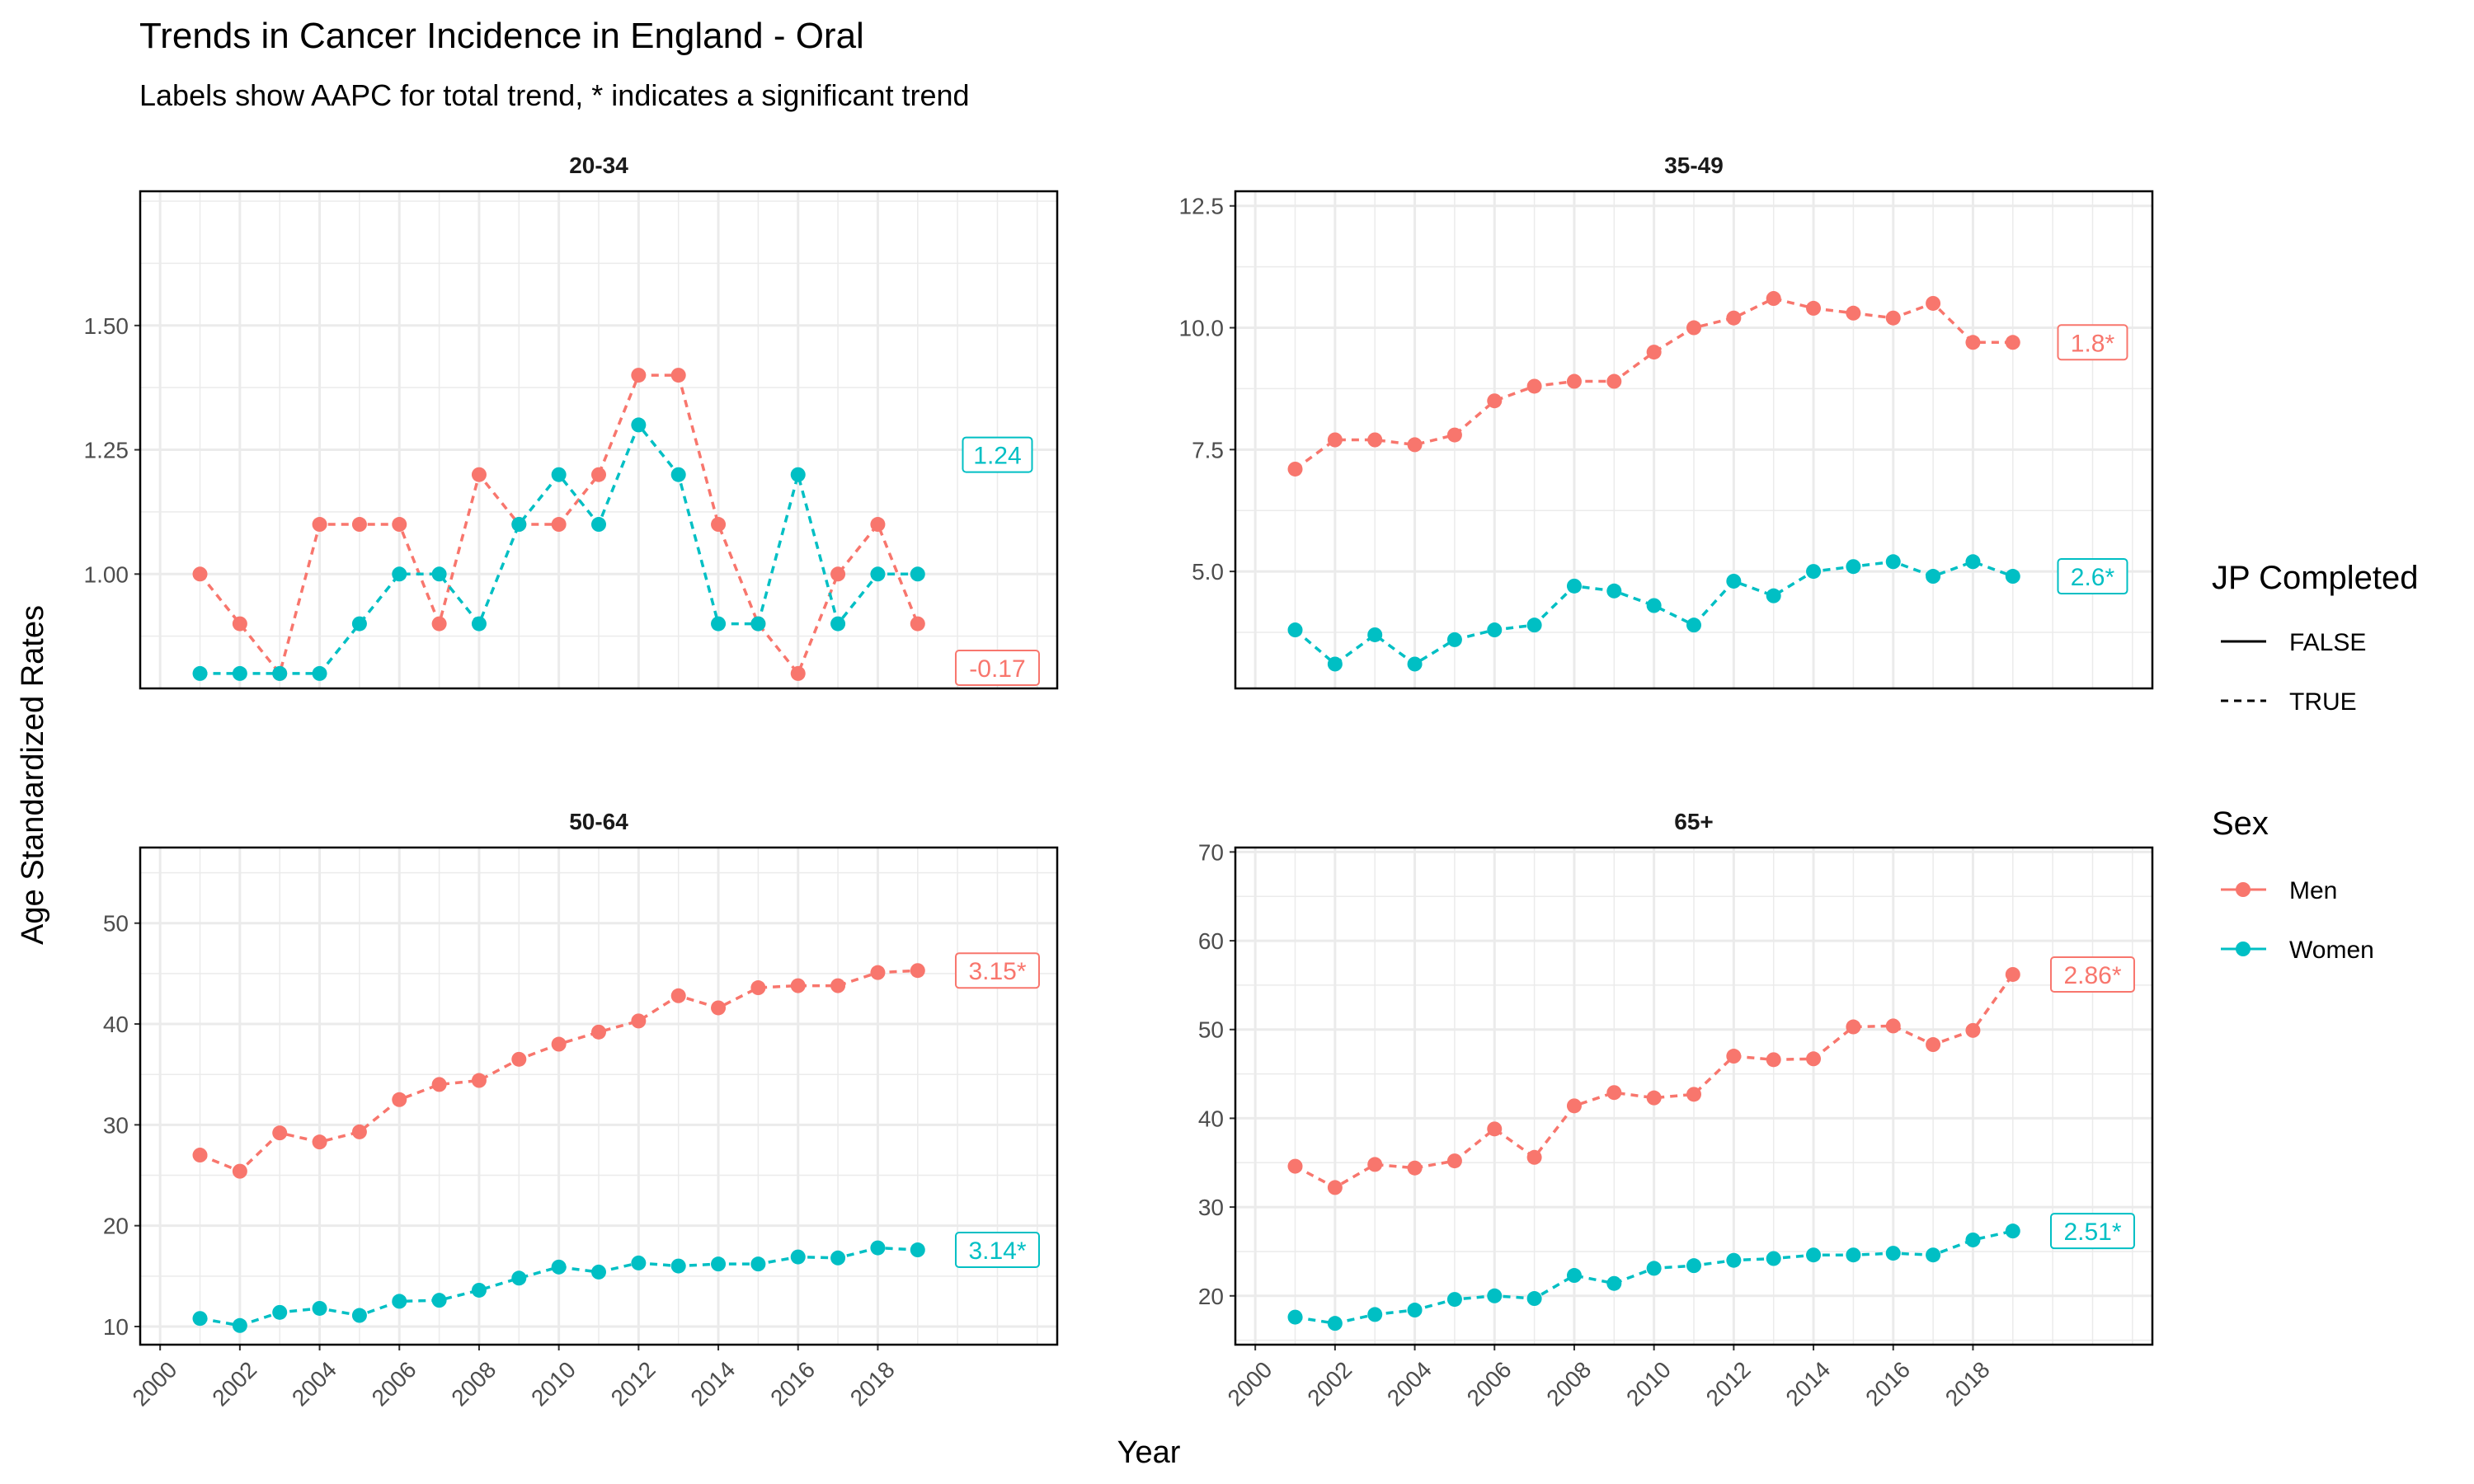 Image resolution: width=2474 pixels, height=1484 pixels. I want to click on aapc-label-men: -0.17, so click(997, 668).